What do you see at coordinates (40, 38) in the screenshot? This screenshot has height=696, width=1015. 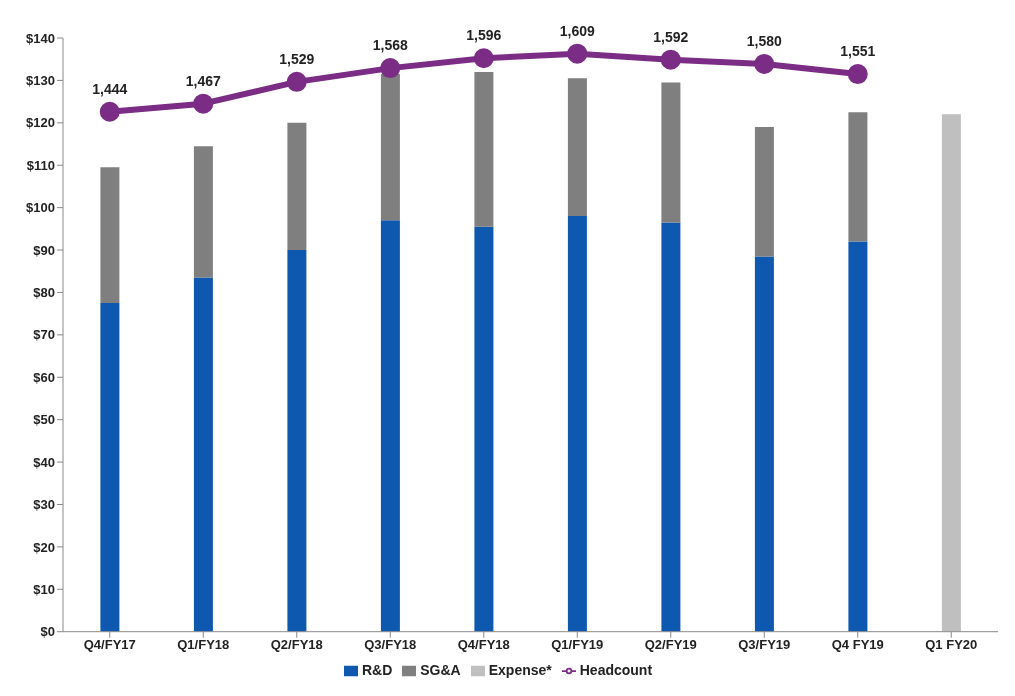 I see `y-tick-label: $140` at bounding box center [40, 38].